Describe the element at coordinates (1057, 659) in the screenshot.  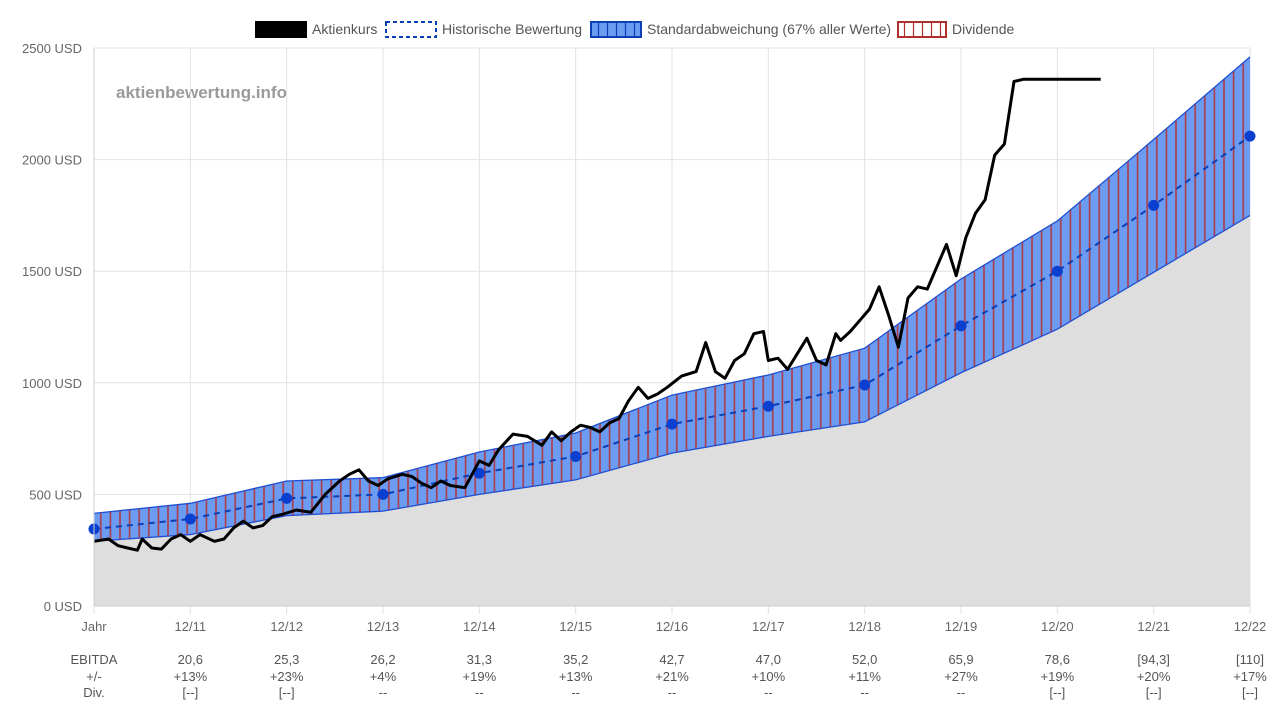
I see `table-cell: 78,6` at that location.